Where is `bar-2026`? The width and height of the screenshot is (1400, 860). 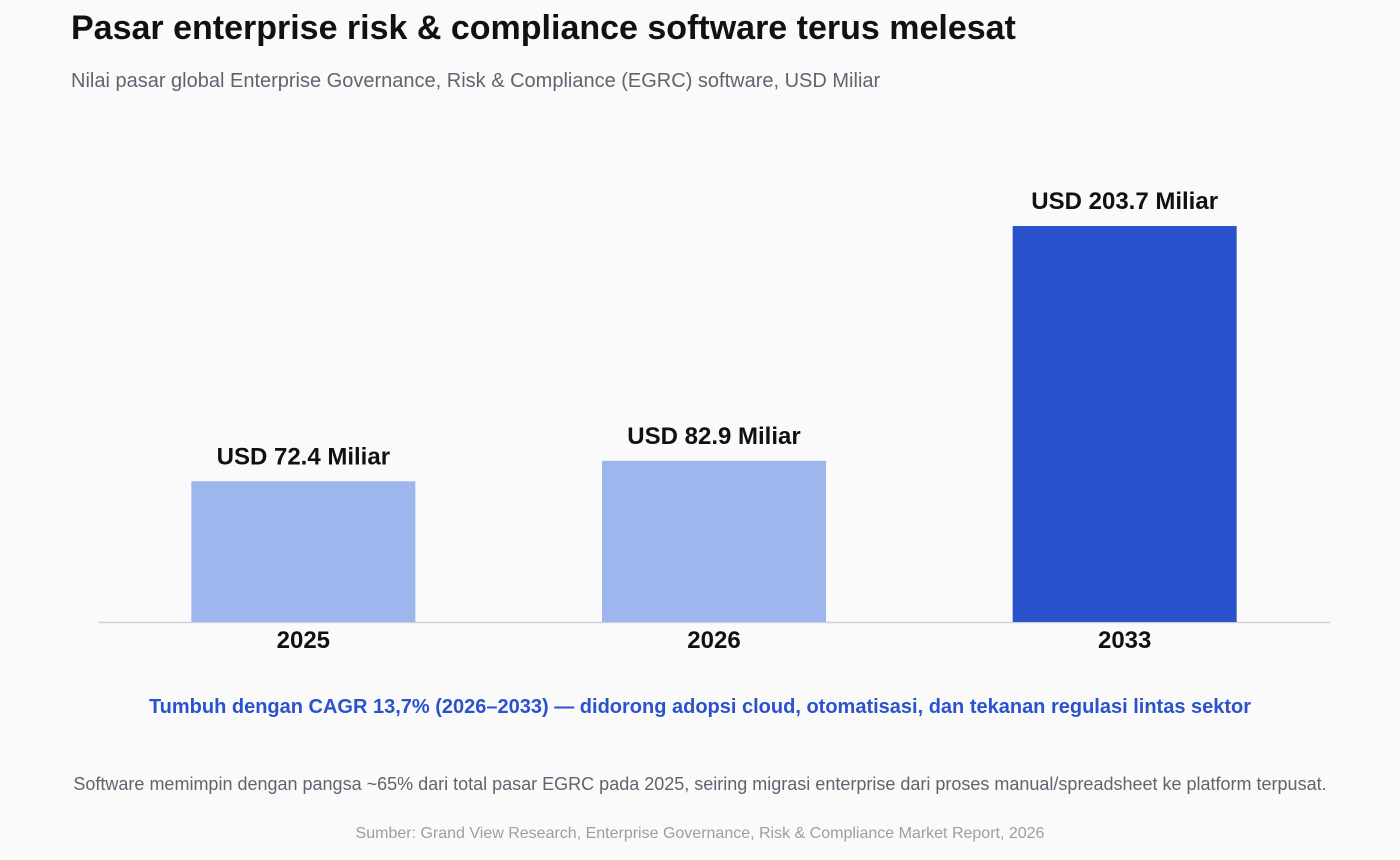 bar-2026 is located at coordinates (714, 541).